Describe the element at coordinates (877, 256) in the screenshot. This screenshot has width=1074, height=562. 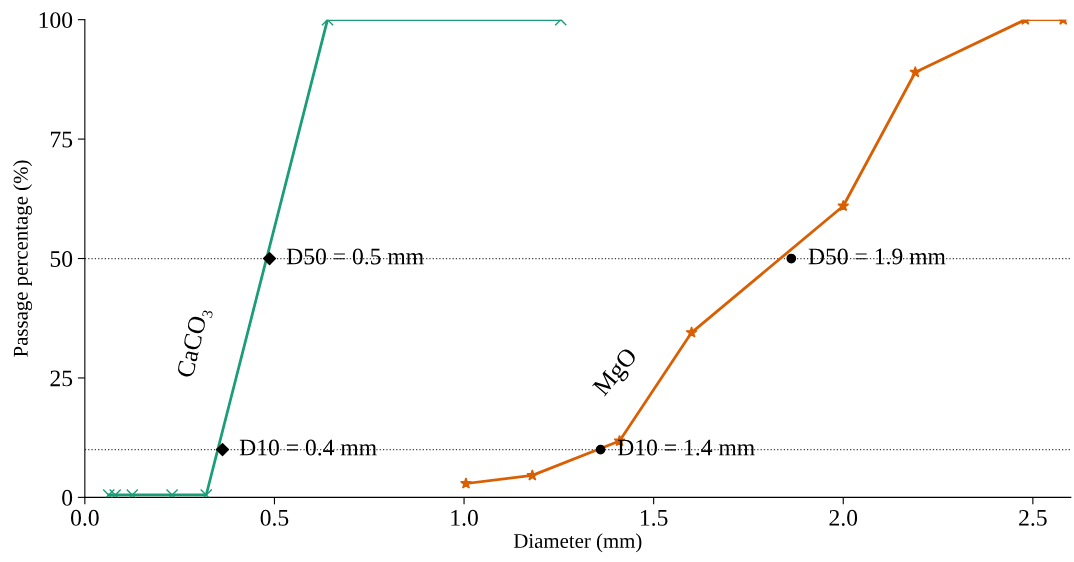
I see `annotation: D50 = 1.9 mm` at that location.